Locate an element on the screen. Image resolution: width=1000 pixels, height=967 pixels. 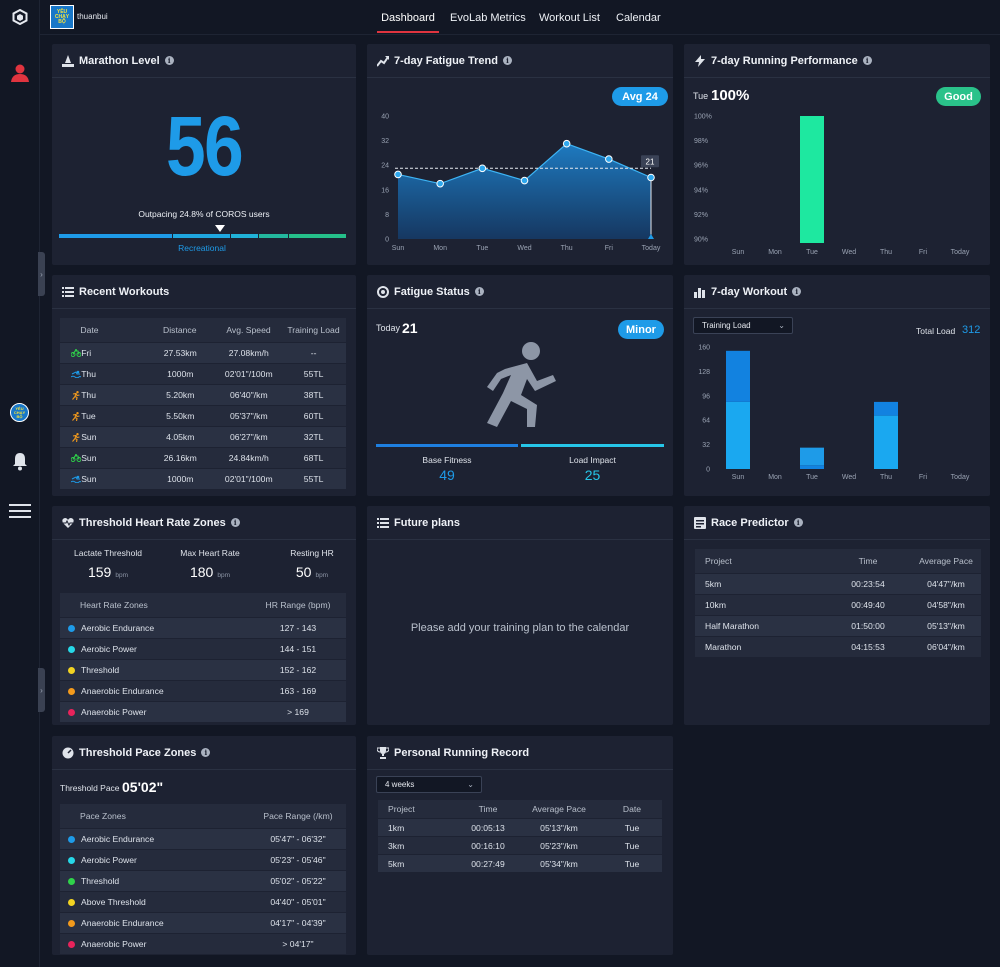
table-row: Tue 5.50km 05'37"/km 60TL is located at coordinates (203, 415).